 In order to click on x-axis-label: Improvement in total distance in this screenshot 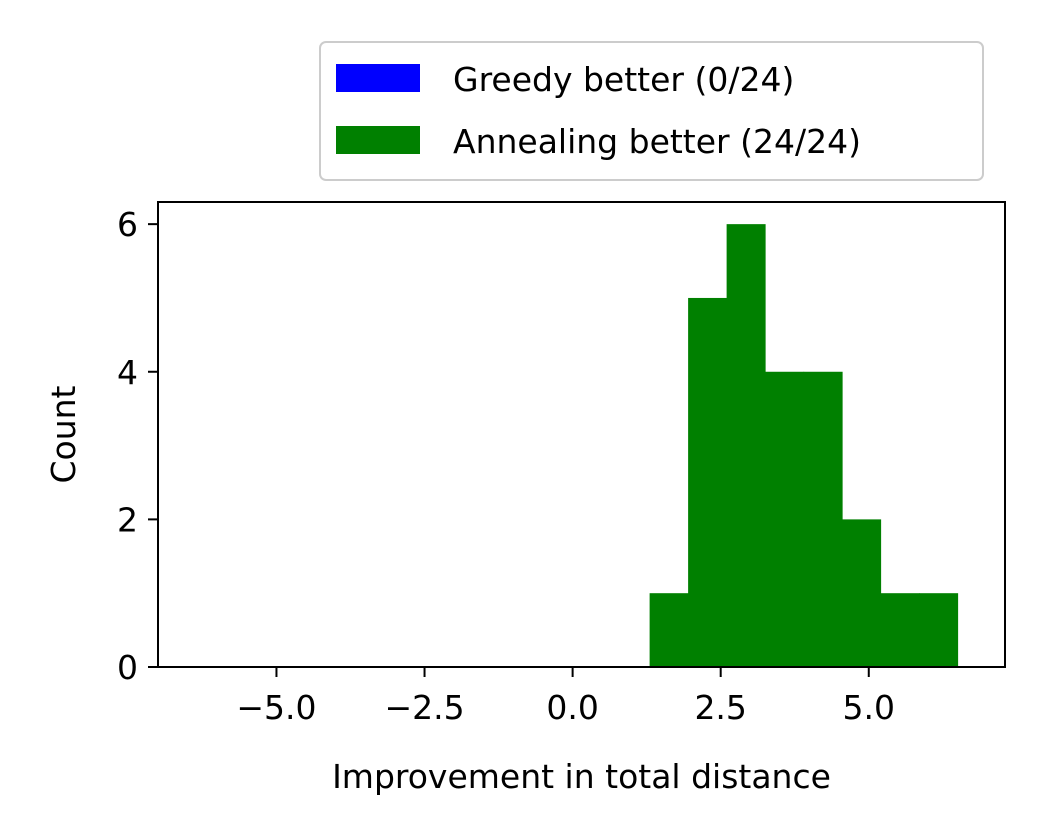, I will do `click(581, 776)`.